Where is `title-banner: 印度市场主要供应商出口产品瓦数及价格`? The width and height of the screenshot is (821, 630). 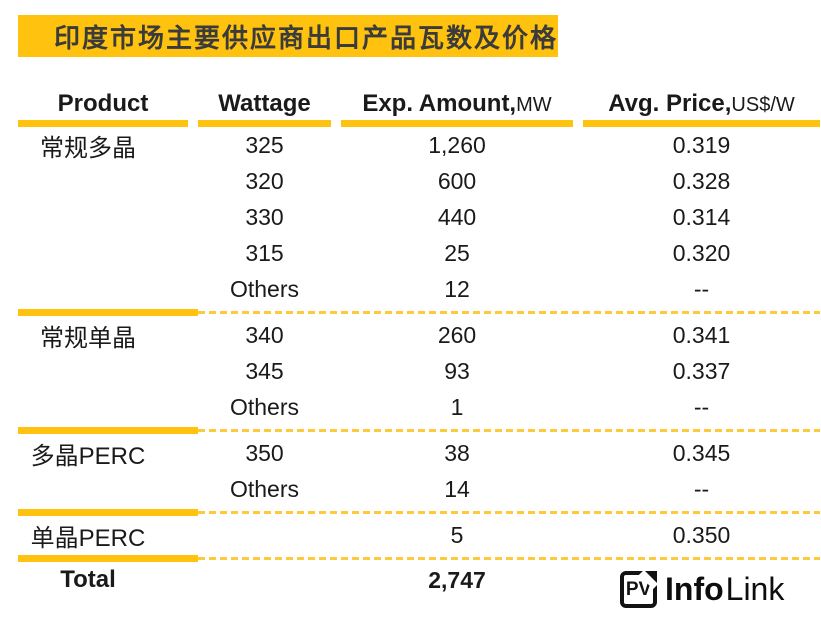 title-banner: 印度市场主要供应商出口产品瓦数及价格 is located at coordinates (288, 36).